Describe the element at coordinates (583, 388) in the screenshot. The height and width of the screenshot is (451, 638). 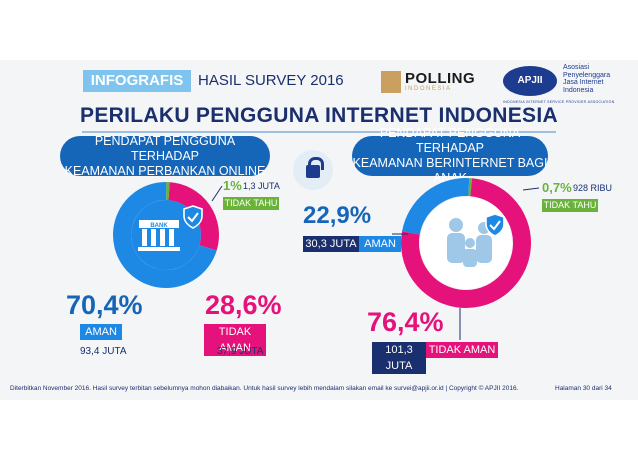
I see `page-number: Halaman 30 dari 34` at that location.